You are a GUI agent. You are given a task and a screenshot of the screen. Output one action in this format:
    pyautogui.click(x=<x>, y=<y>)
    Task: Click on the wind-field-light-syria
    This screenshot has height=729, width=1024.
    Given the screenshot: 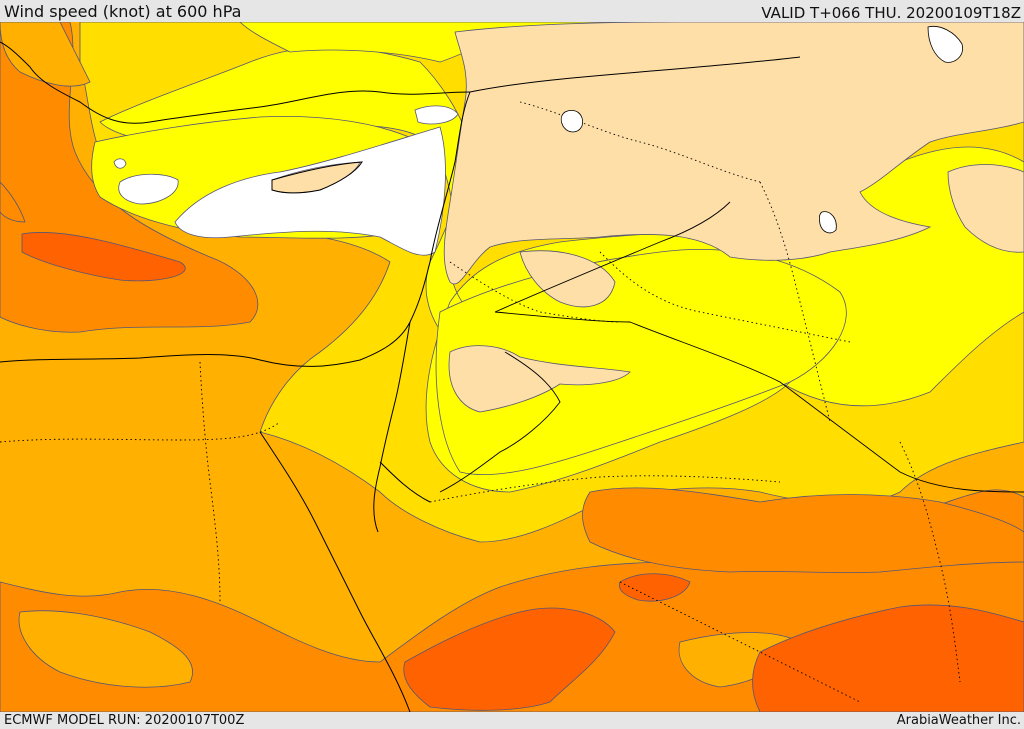 What is the action you would take?
    pyautogui.click(x=567, y=279)
    